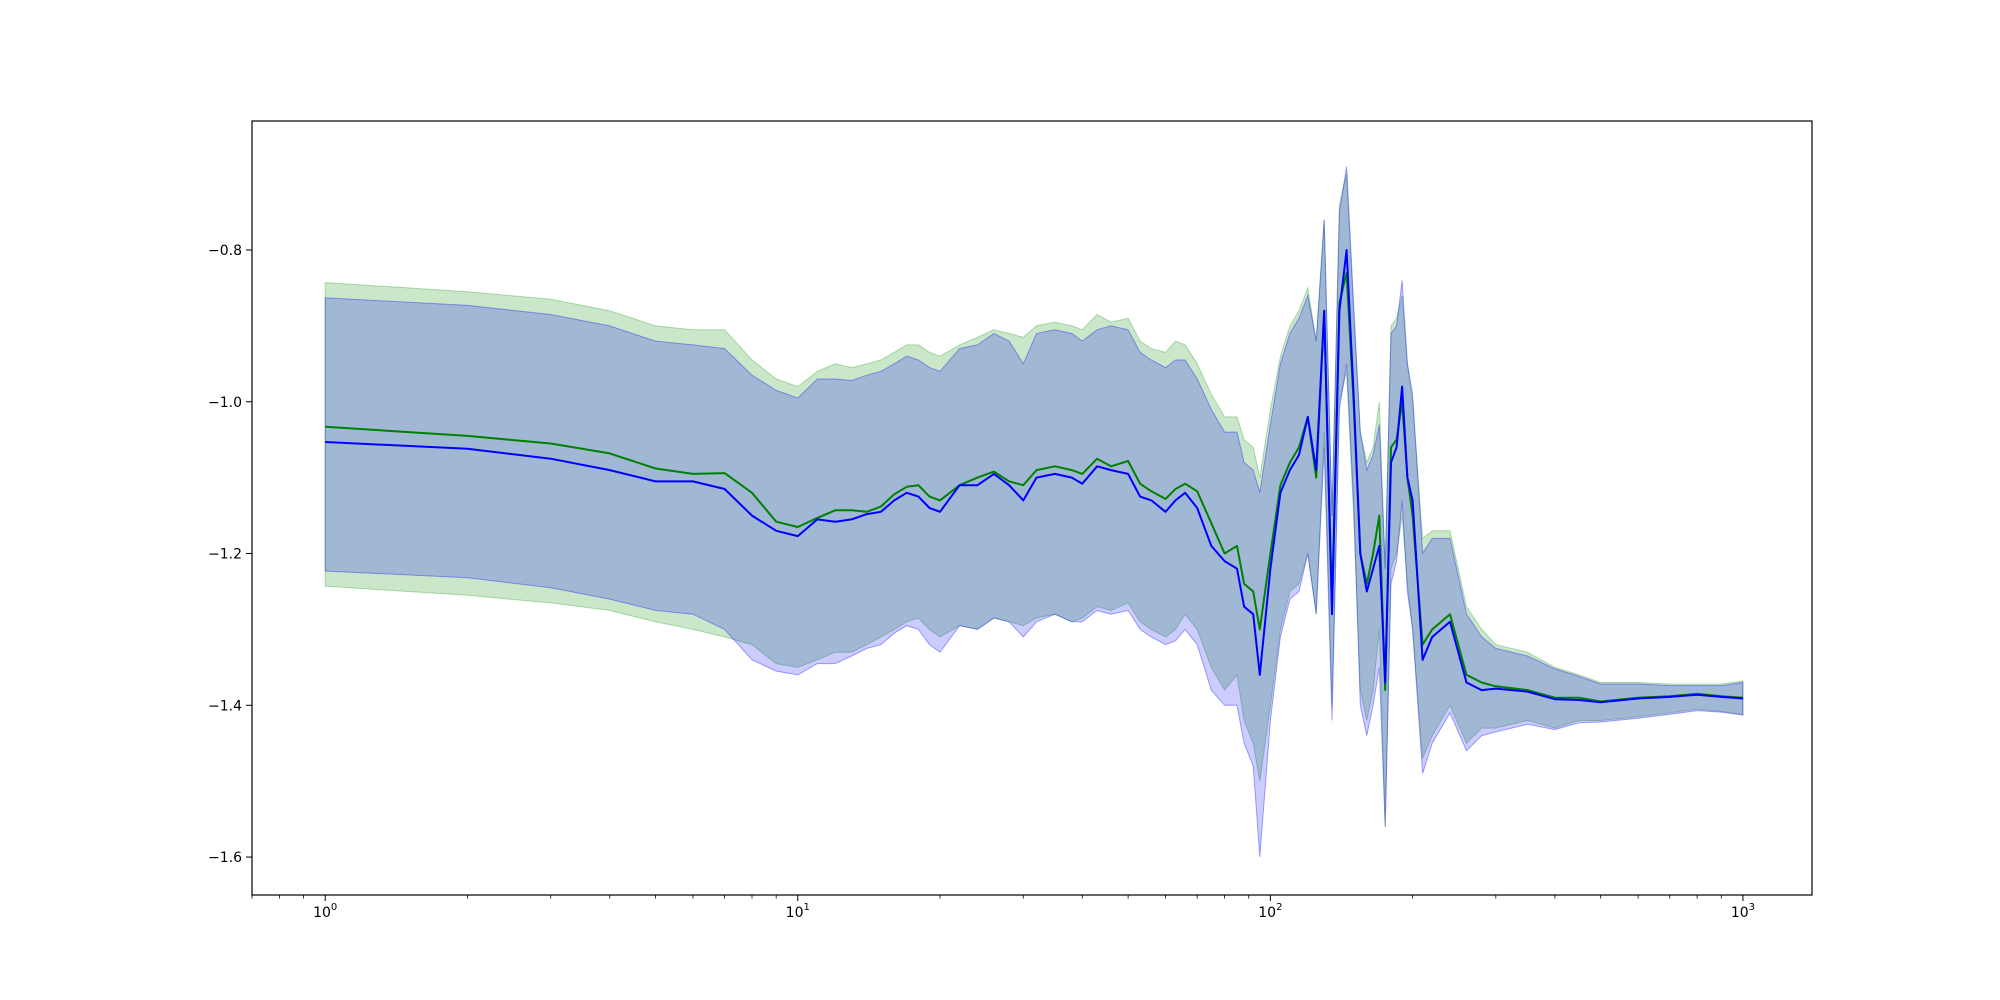 The width and height of the screenshot is (2000, 1000). What do you see at coordinates (1743, 911) in the screenshot?
I see `x-tick-label: 10³` at bounding box center [1743, 911].